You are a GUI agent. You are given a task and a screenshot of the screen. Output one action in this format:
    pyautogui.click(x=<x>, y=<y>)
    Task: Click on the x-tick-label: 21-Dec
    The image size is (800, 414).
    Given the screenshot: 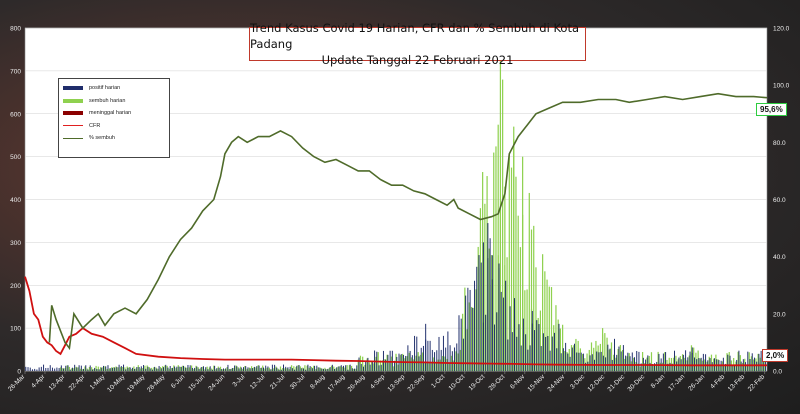 What is the action you would take?
    pyautogui.click(x=616, y=383)
    